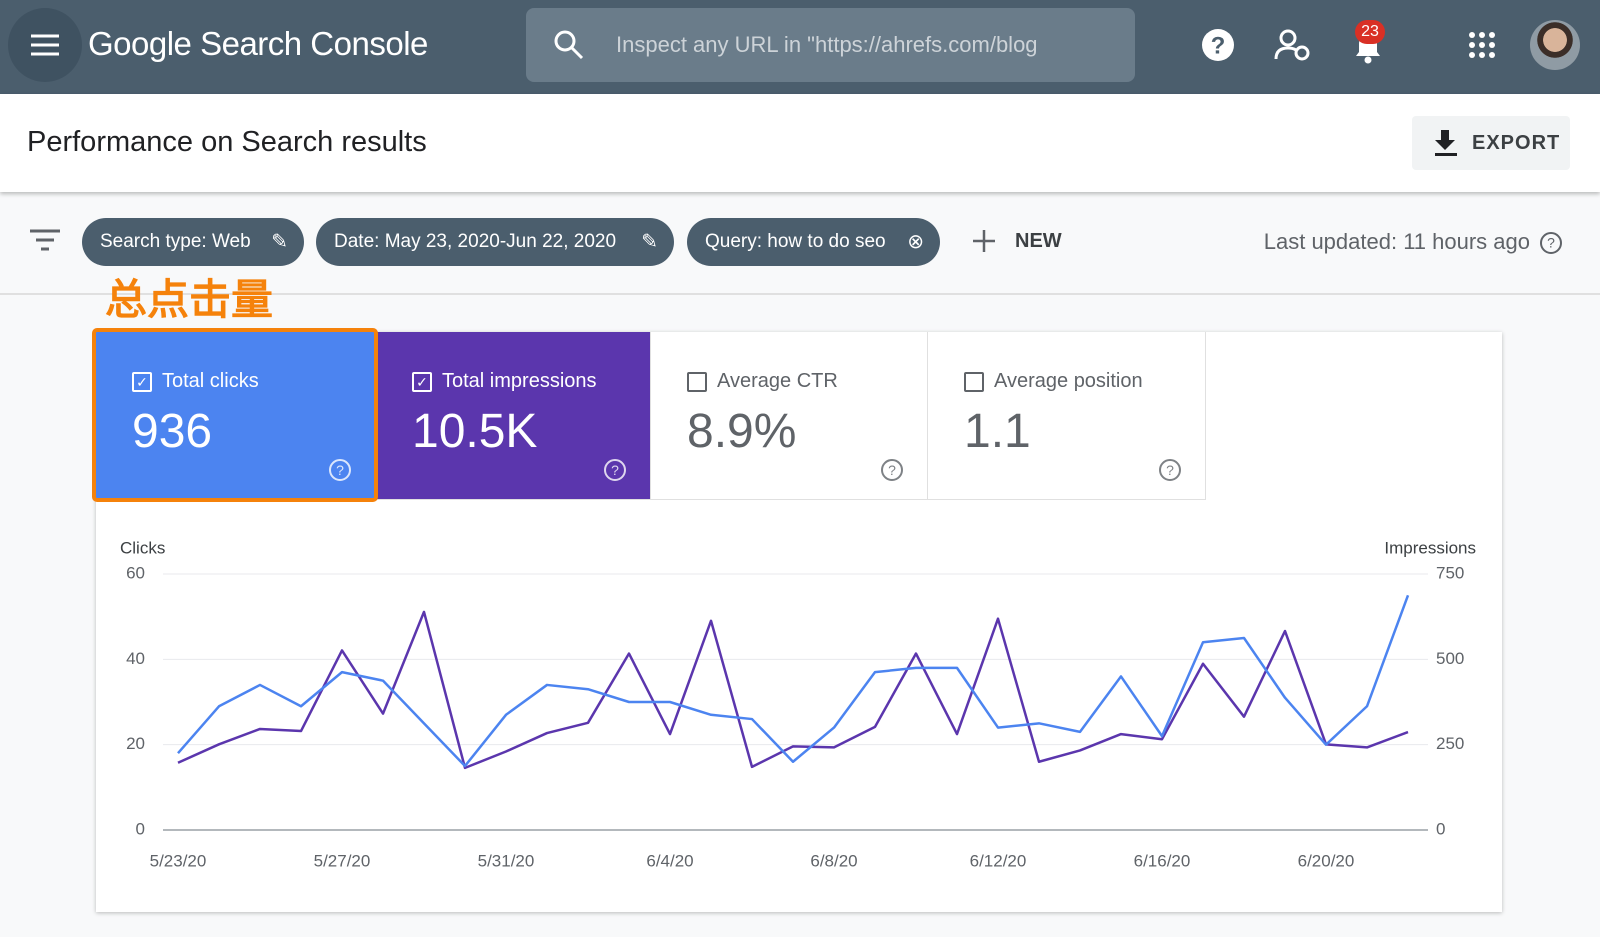  I want to click on chip-label: Query: how to do seo, so click(795, 241).